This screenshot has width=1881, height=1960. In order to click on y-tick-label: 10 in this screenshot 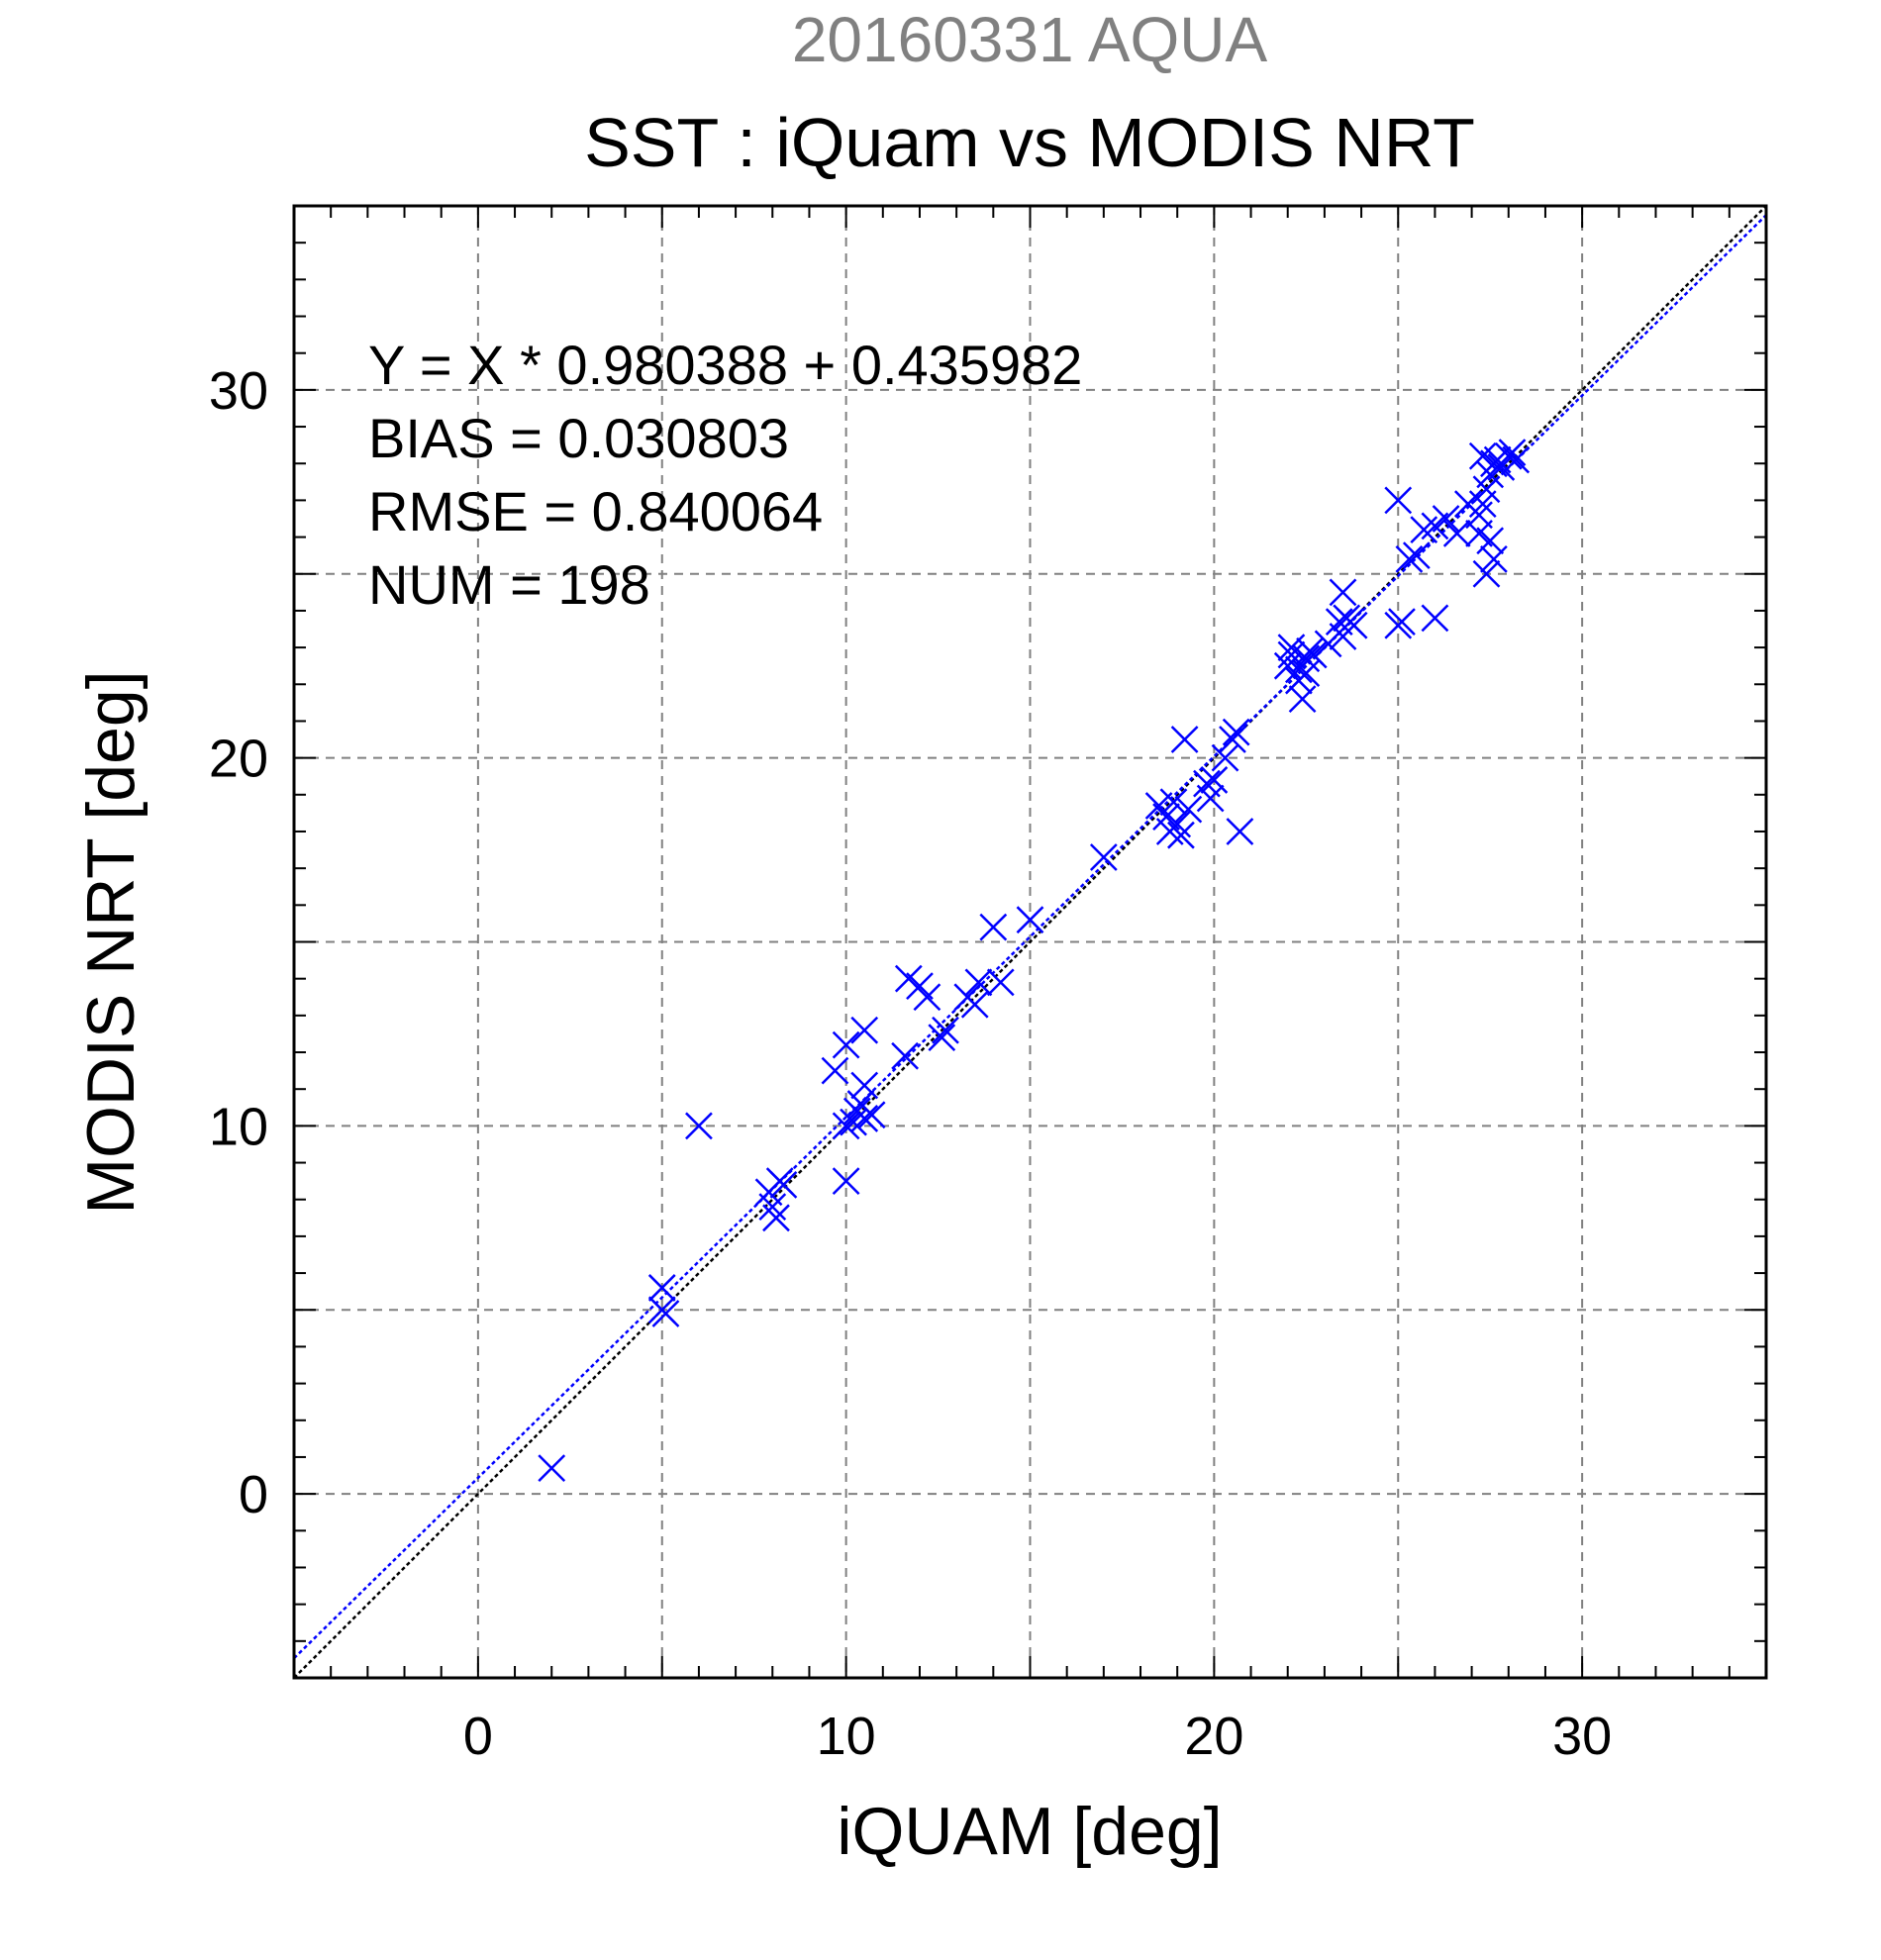, I will do `click(239, 1126)`.